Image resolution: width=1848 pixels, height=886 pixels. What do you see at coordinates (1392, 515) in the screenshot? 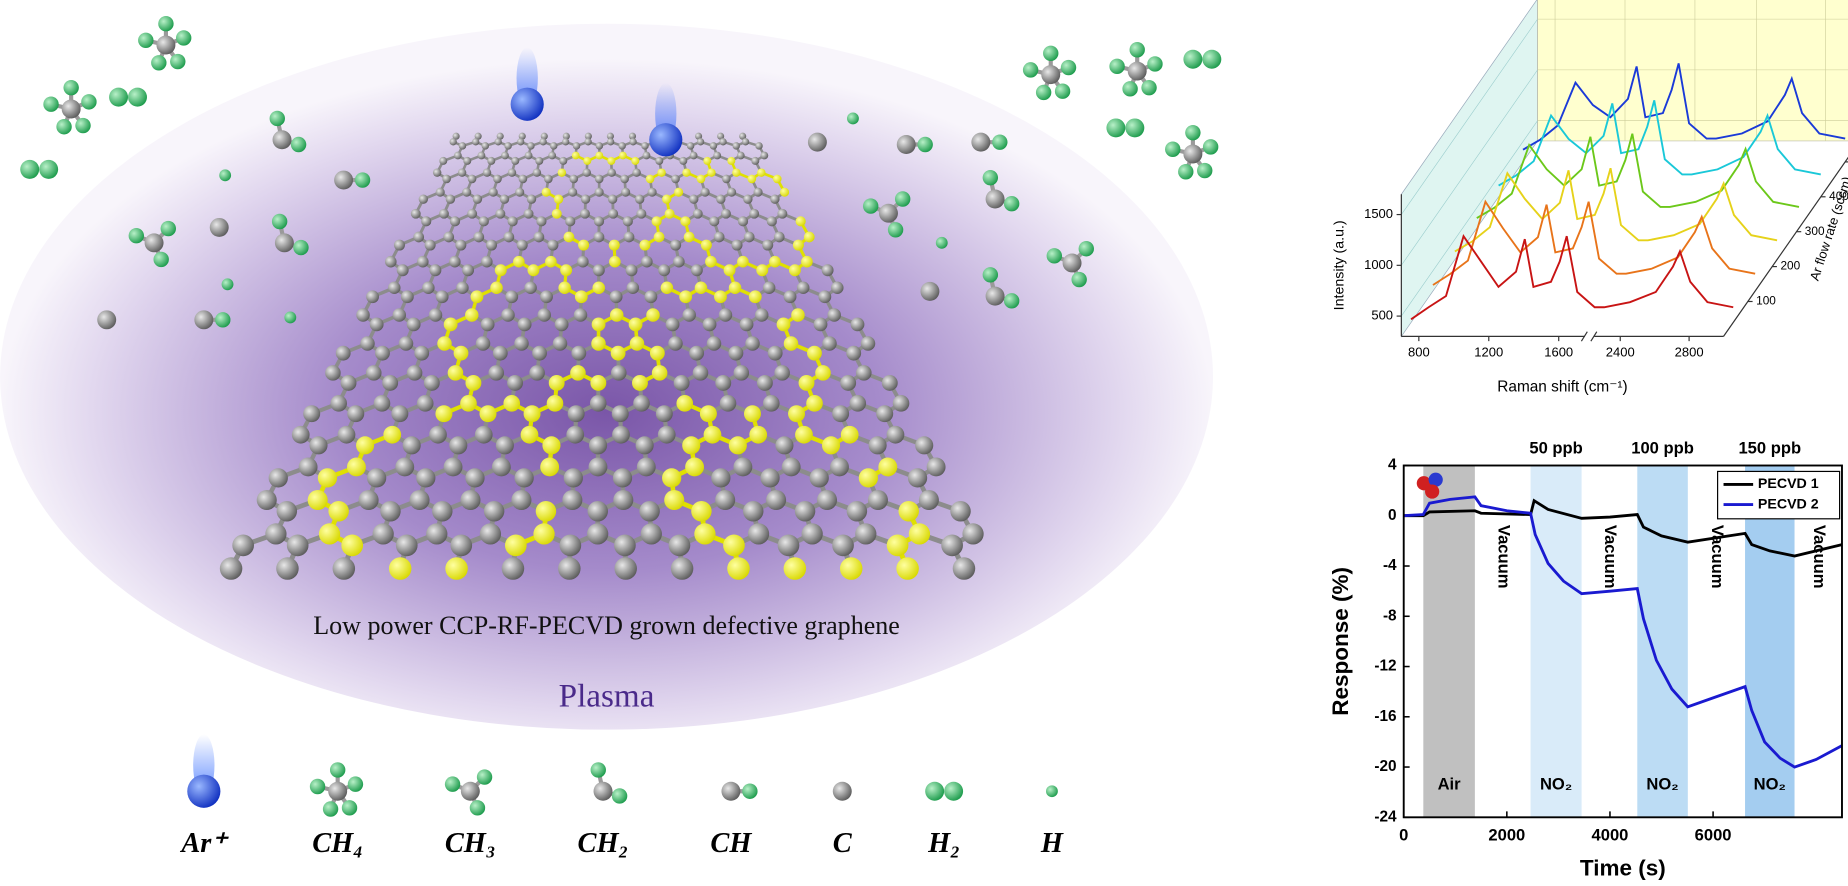
I see `y-tick-label: 0` at bounding box center [1392, 515].